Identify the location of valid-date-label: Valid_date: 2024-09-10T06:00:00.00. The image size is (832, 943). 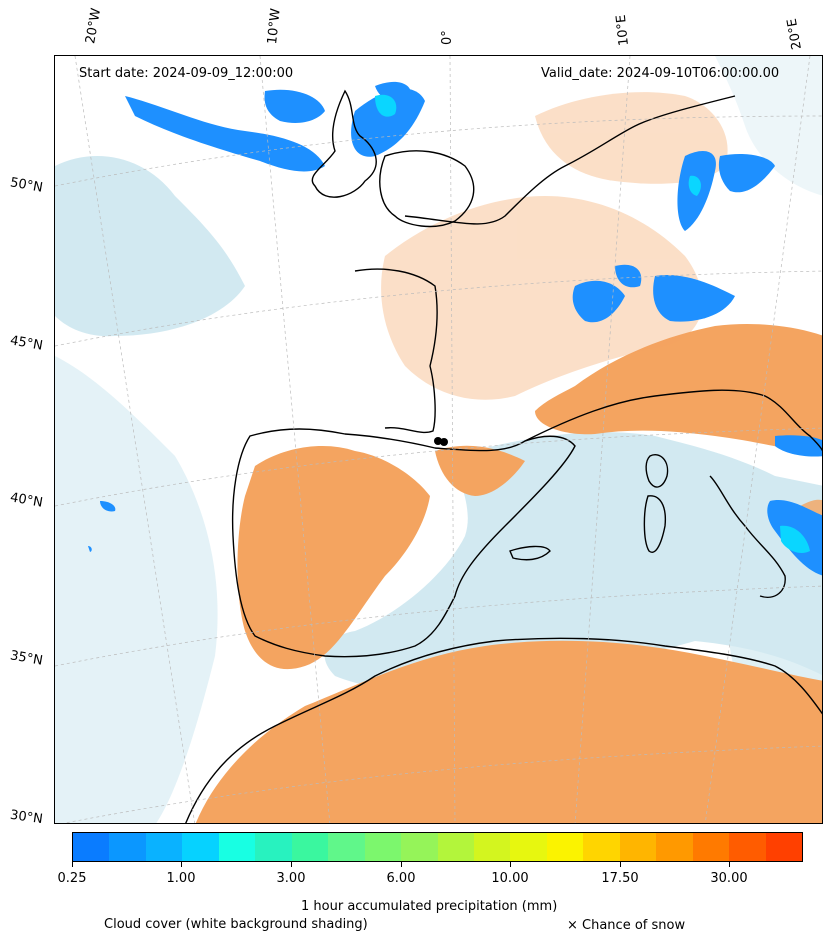
(660, 73).